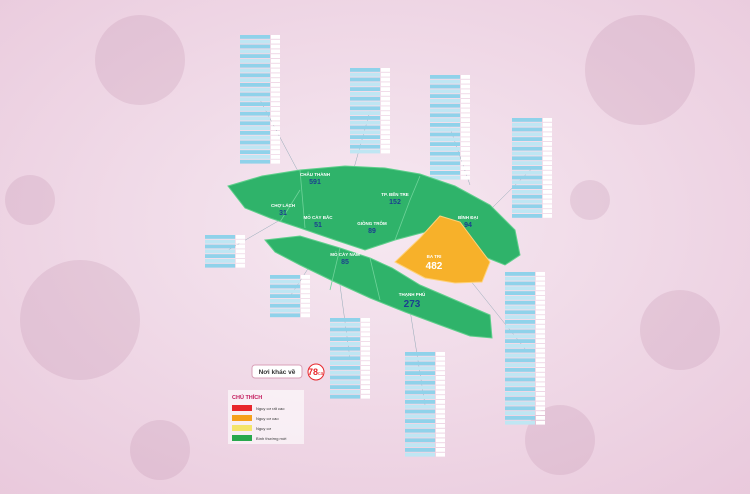 The image size is (750, 499). What do you see at coordinates (412, 304) in the screenshot?
I see `district-cases: 273` at bounding box center [412, 304].